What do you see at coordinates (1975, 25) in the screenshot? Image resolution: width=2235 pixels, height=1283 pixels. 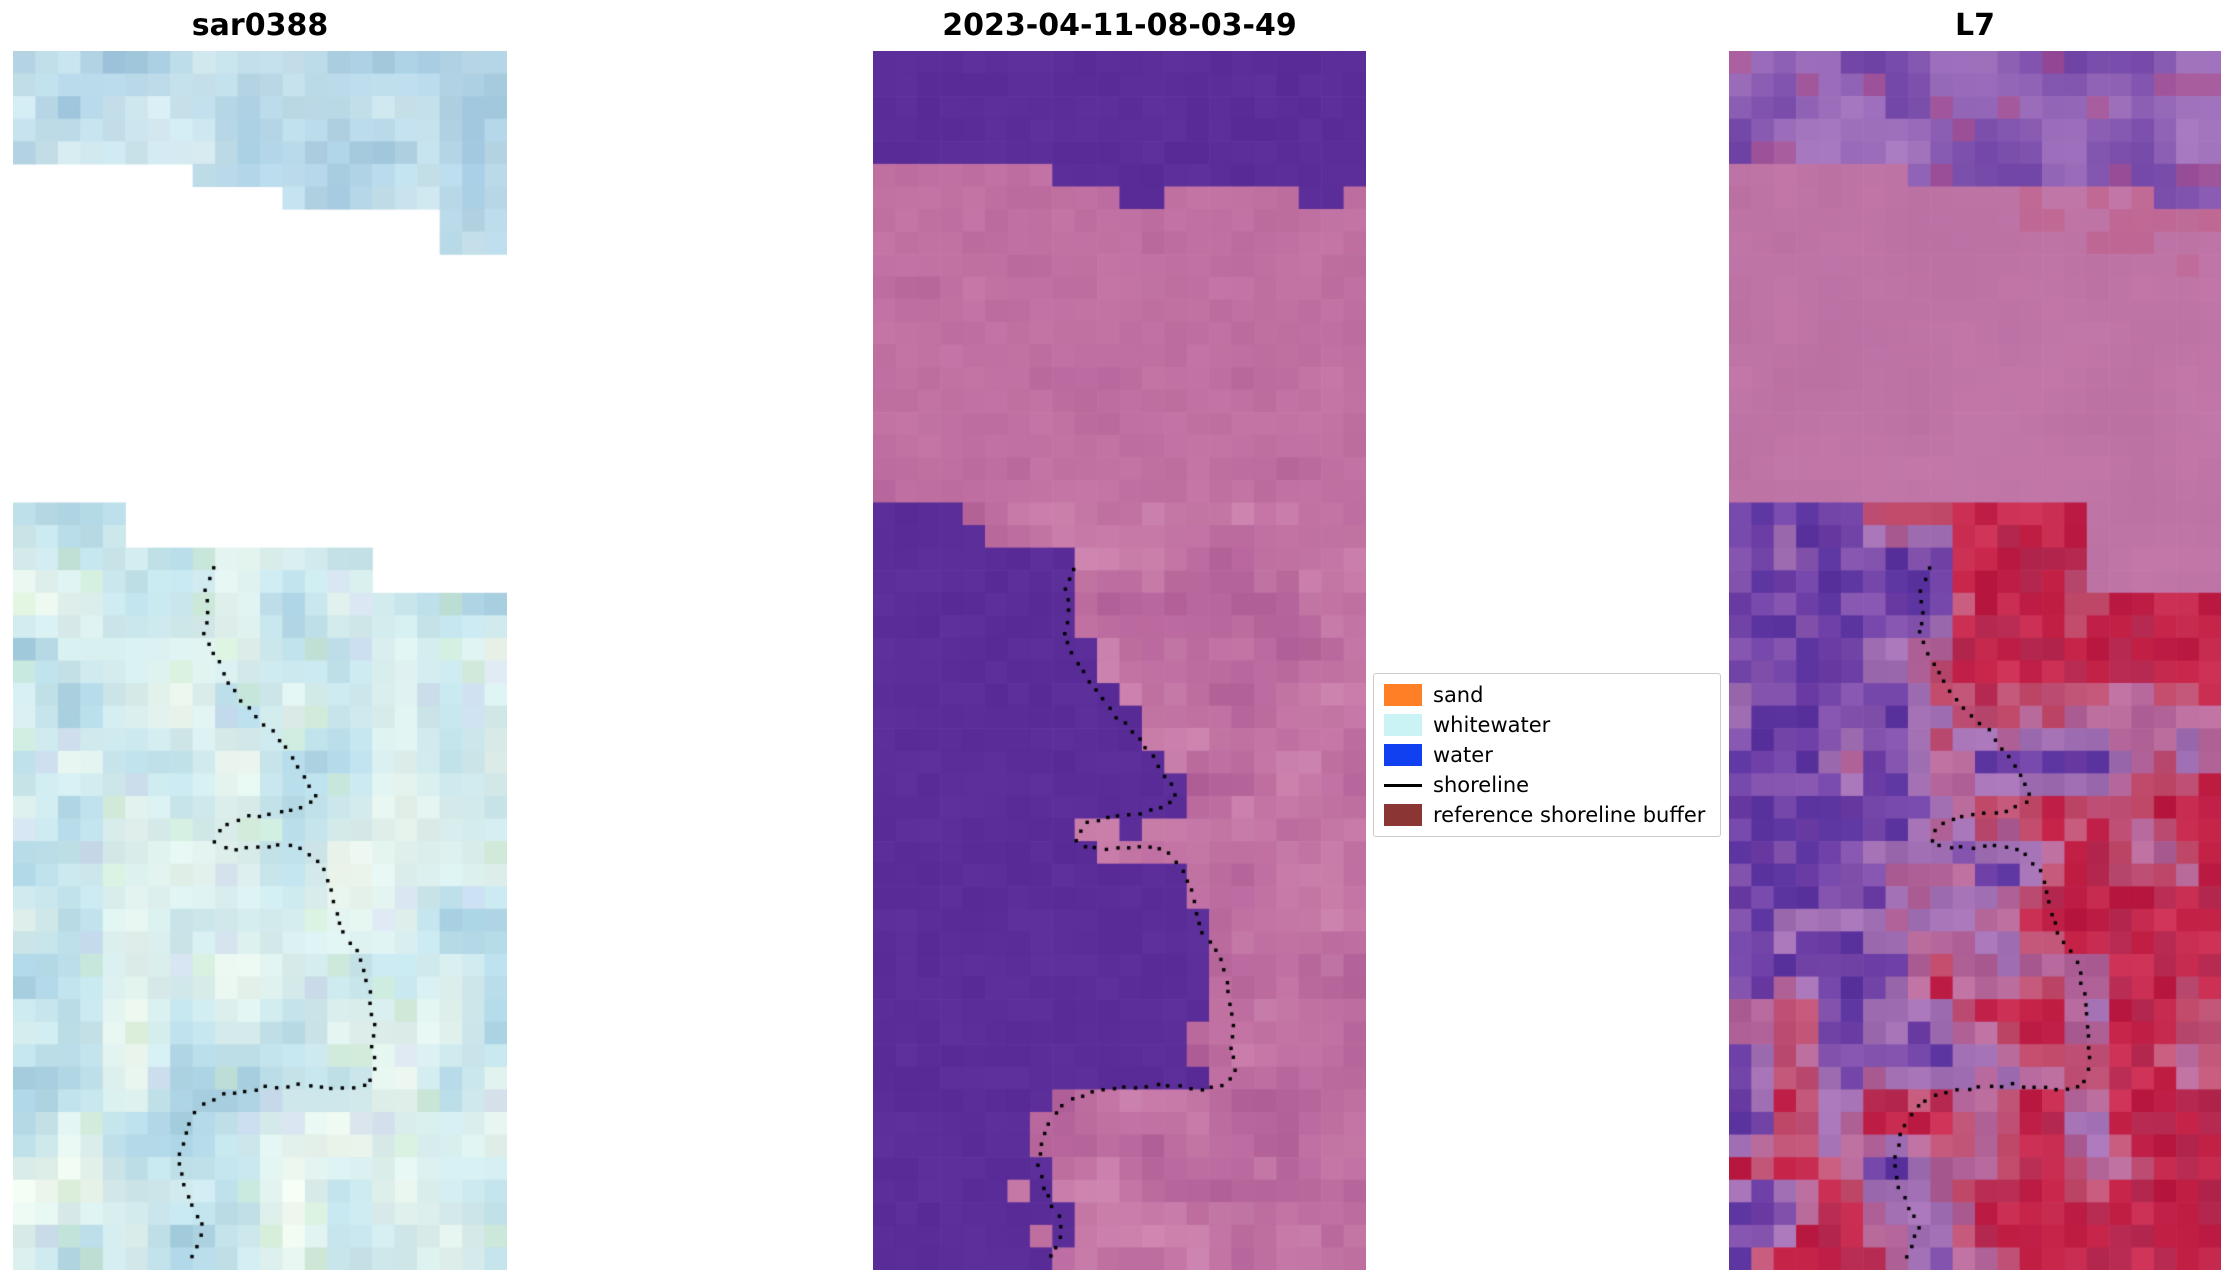 I see `panel-title-l7: L7` at bounding box center [1975, 25].